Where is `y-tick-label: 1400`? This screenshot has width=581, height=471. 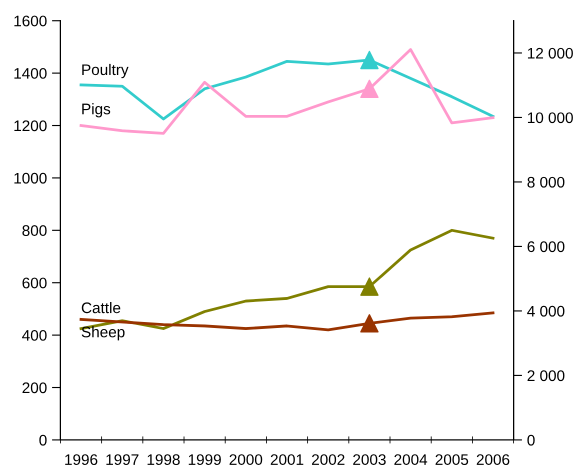
y-tick-label: 1400 is located at coordinates (30, 73).